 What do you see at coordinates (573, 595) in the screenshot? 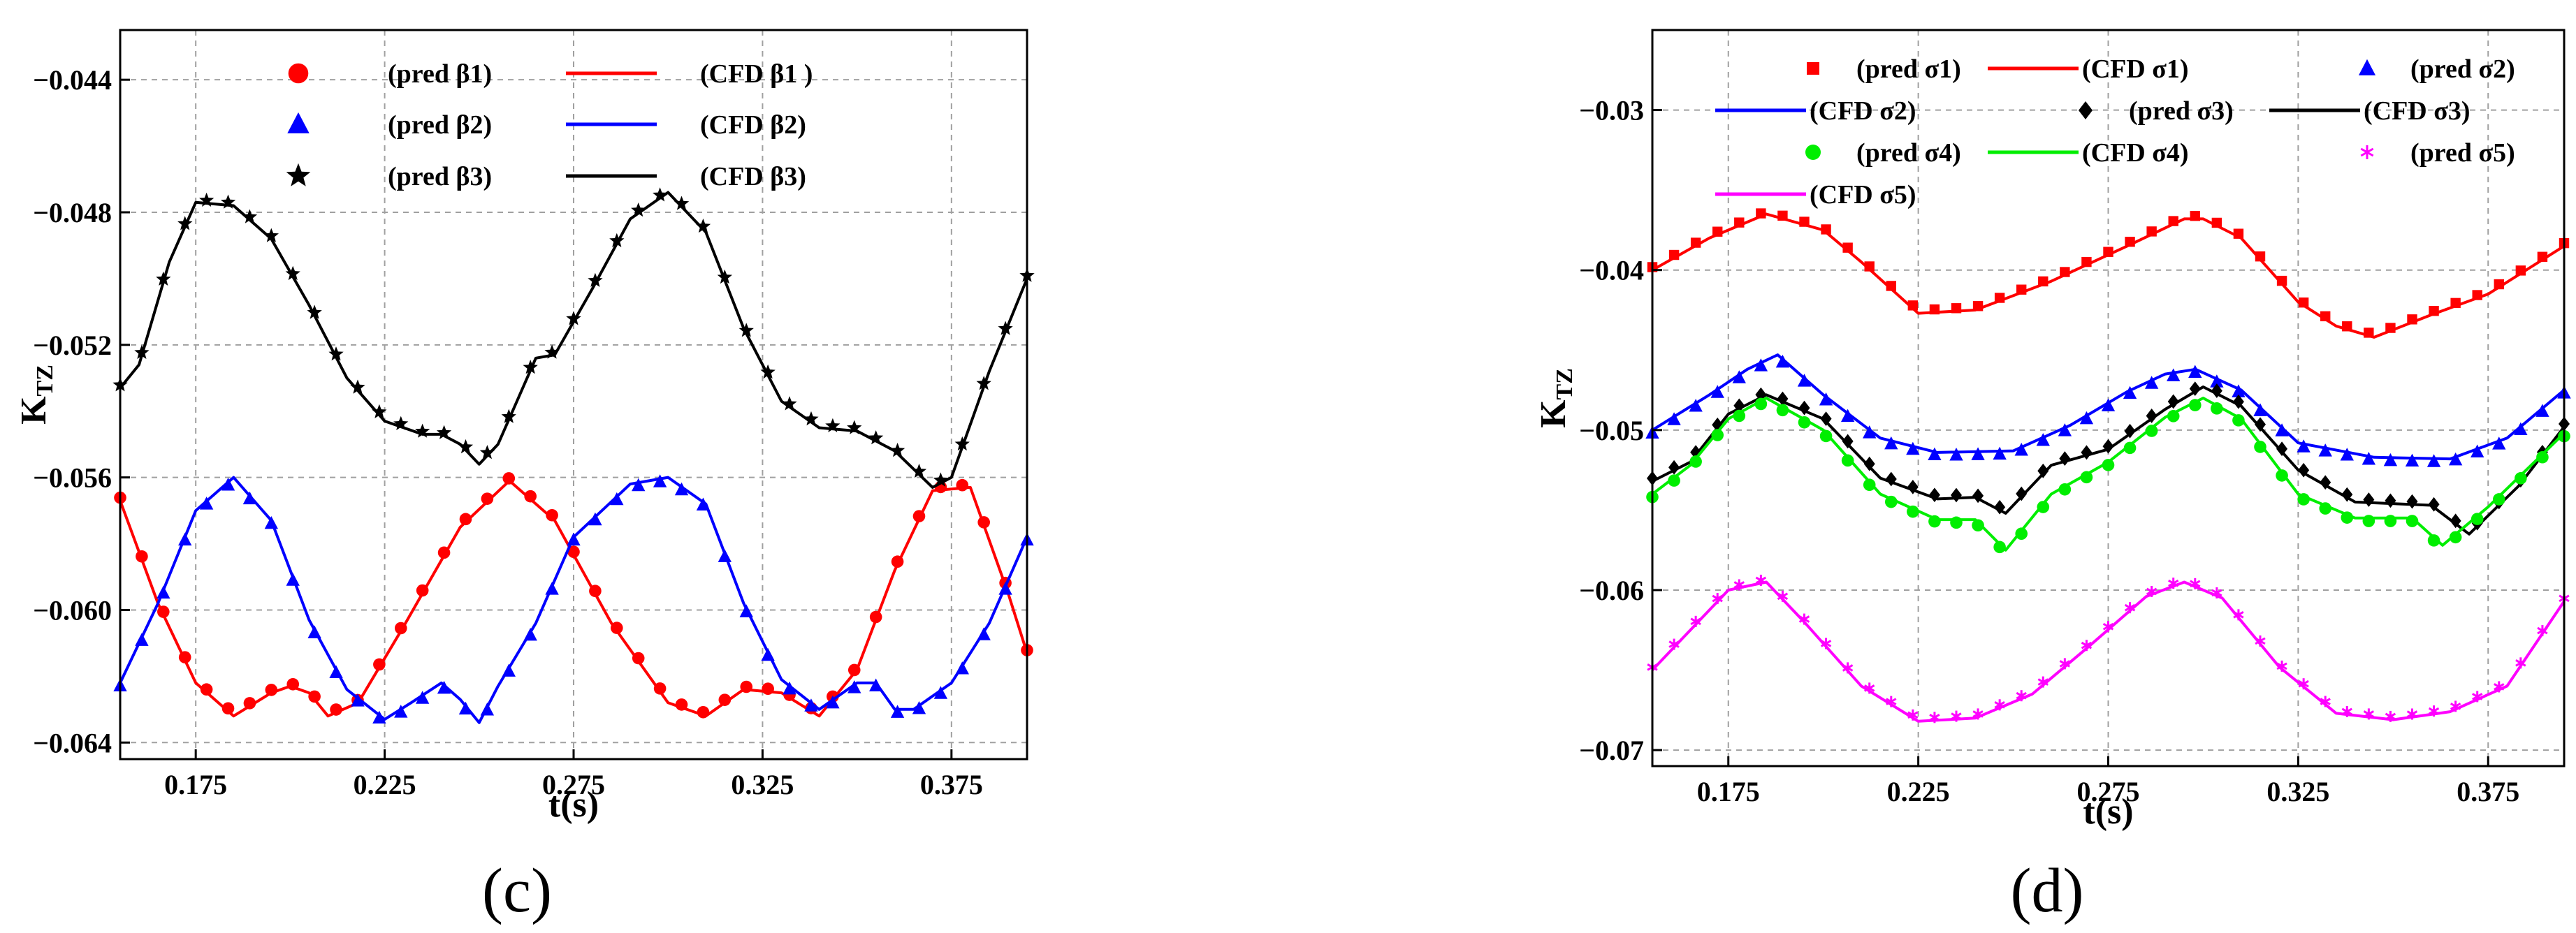
I see `series-β1` at bounding box center [573, 595].